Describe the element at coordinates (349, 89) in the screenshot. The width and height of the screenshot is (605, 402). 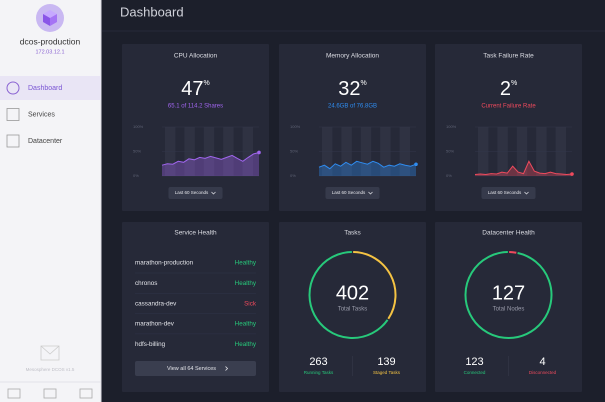
I see `big-number: 32` at that location.